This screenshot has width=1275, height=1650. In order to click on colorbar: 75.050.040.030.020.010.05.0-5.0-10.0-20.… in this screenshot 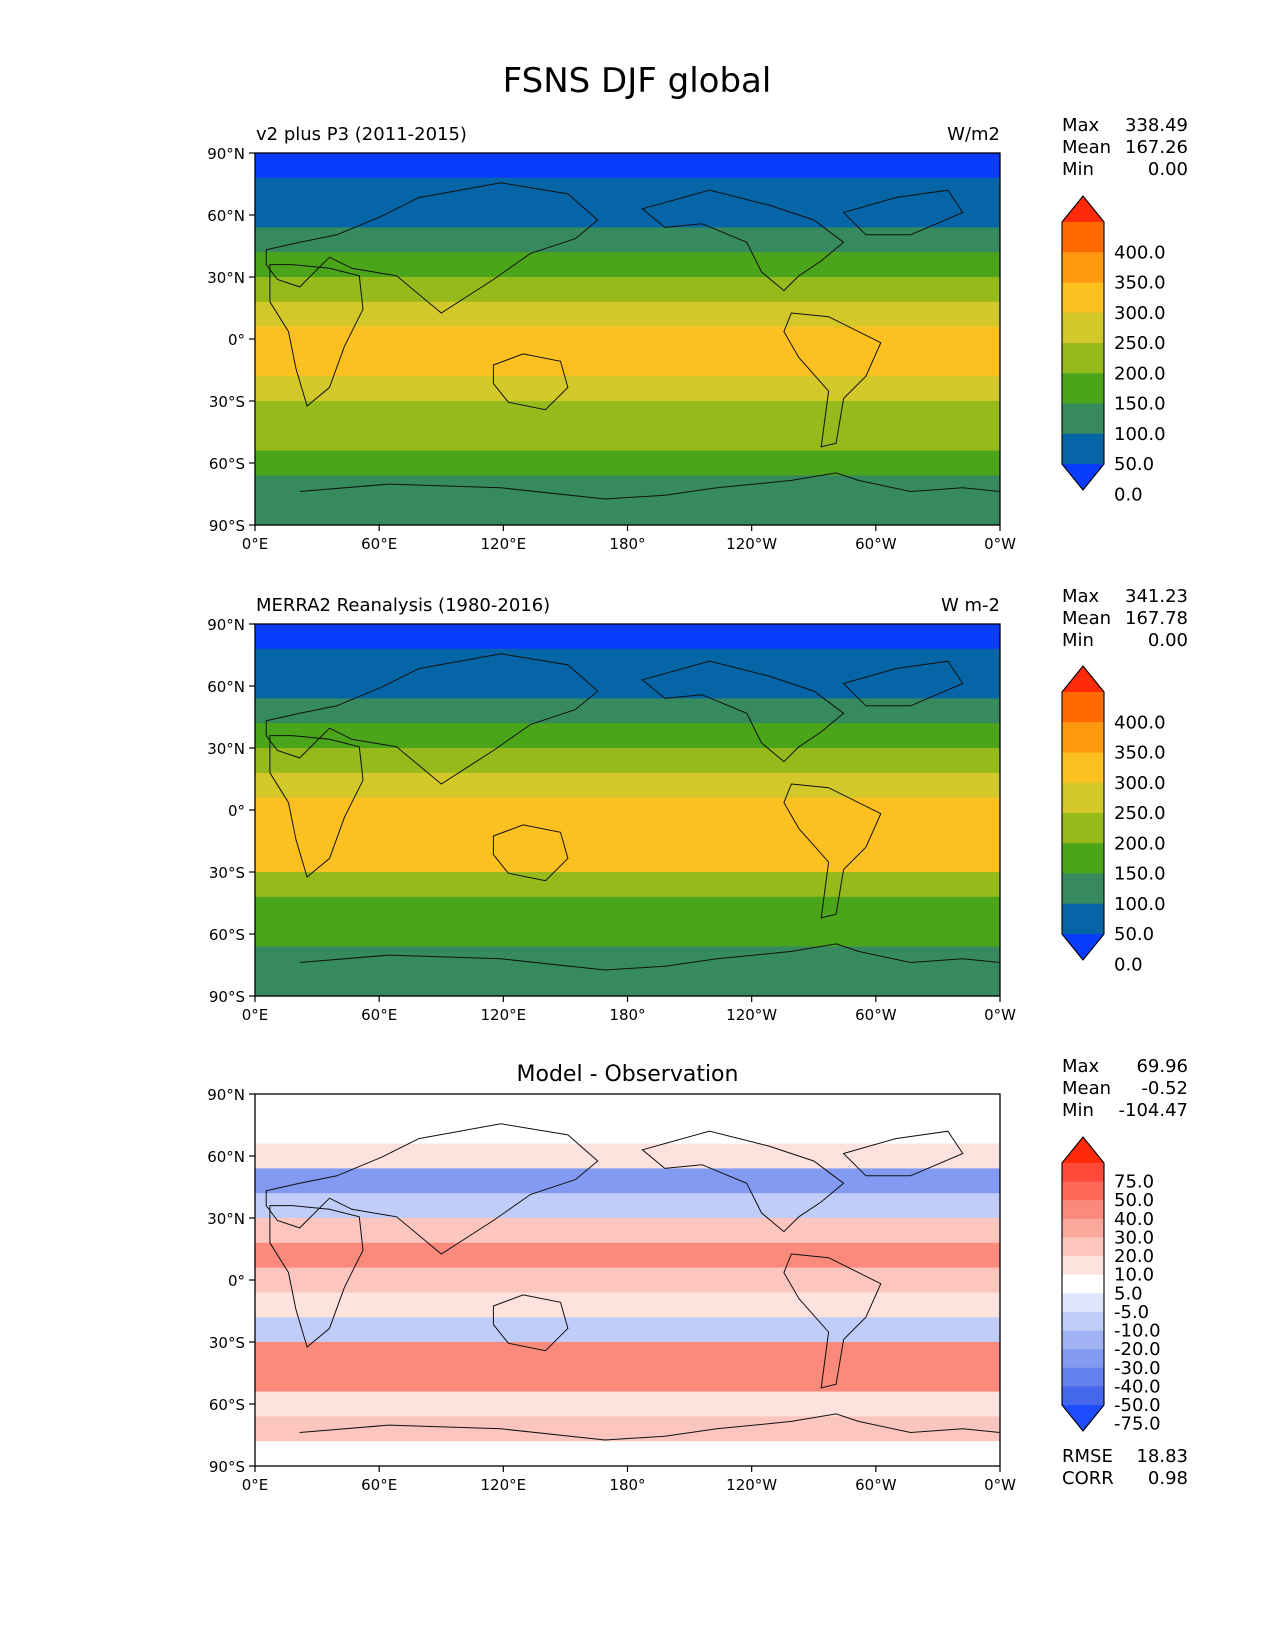, I will do `click(1111, 1285)`.